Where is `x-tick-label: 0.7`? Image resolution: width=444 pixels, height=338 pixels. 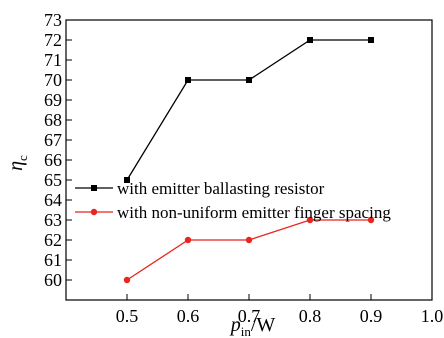 x-tick-label: 0.7 is located at coordinates (249, 316).